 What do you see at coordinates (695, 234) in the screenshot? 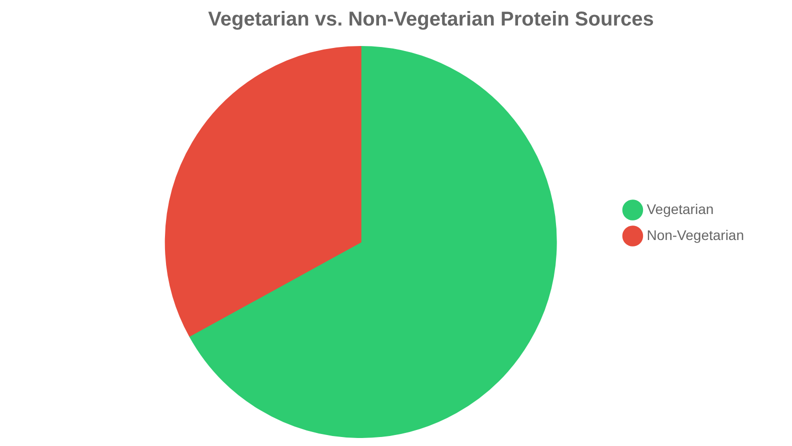
I see `legend-label: Non-Vegetarian` at bounding box center [695, 234].